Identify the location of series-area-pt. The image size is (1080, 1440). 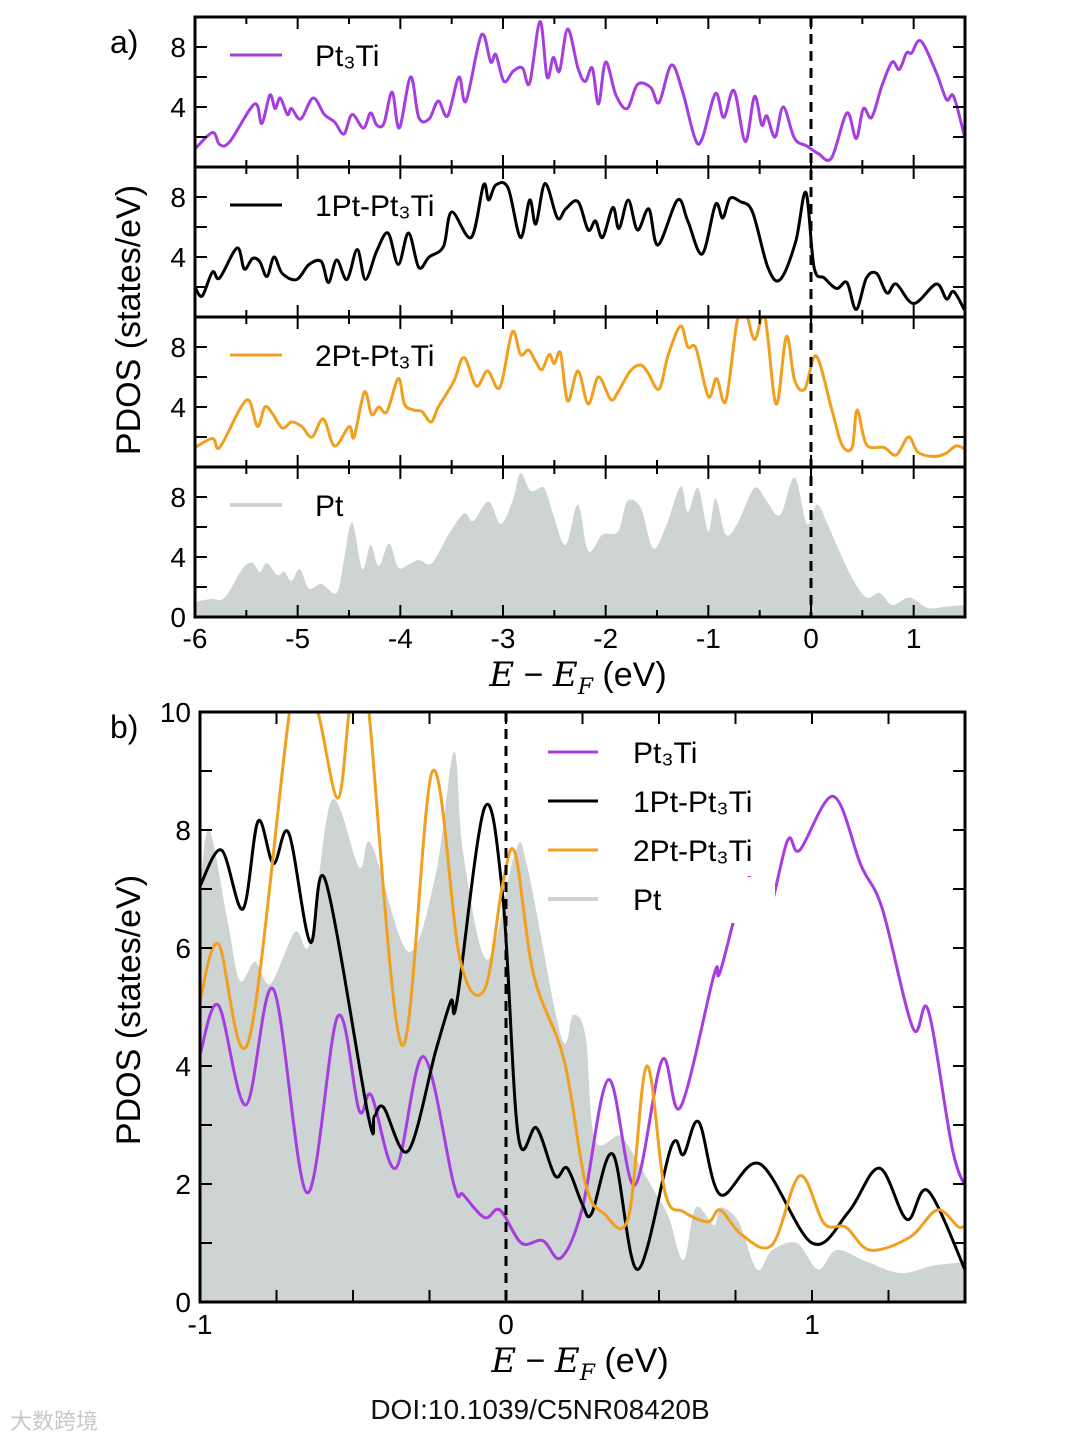
(580, 544).